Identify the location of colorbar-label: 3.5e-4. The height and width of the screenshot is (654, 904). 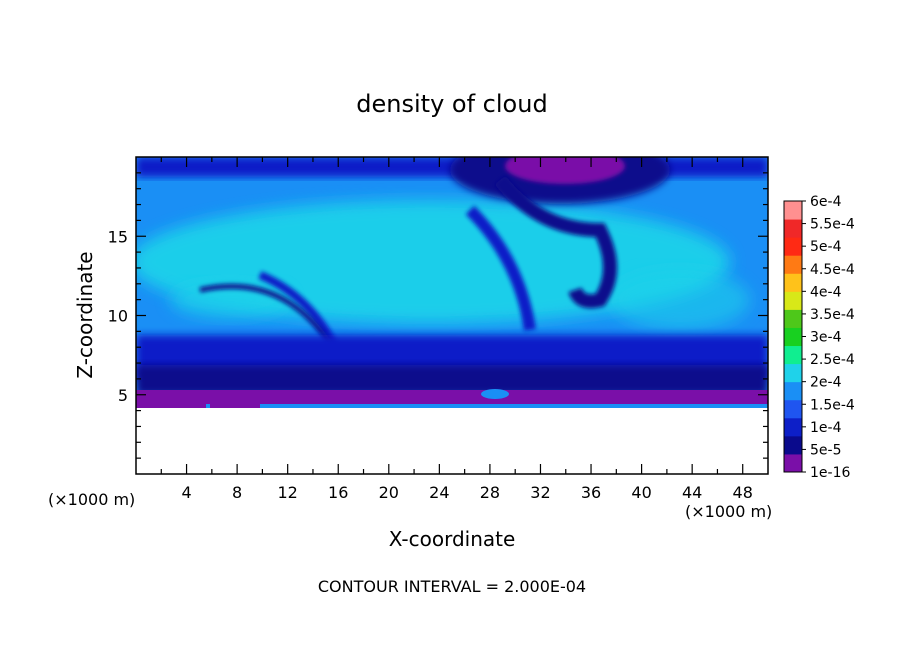
(832, 315).